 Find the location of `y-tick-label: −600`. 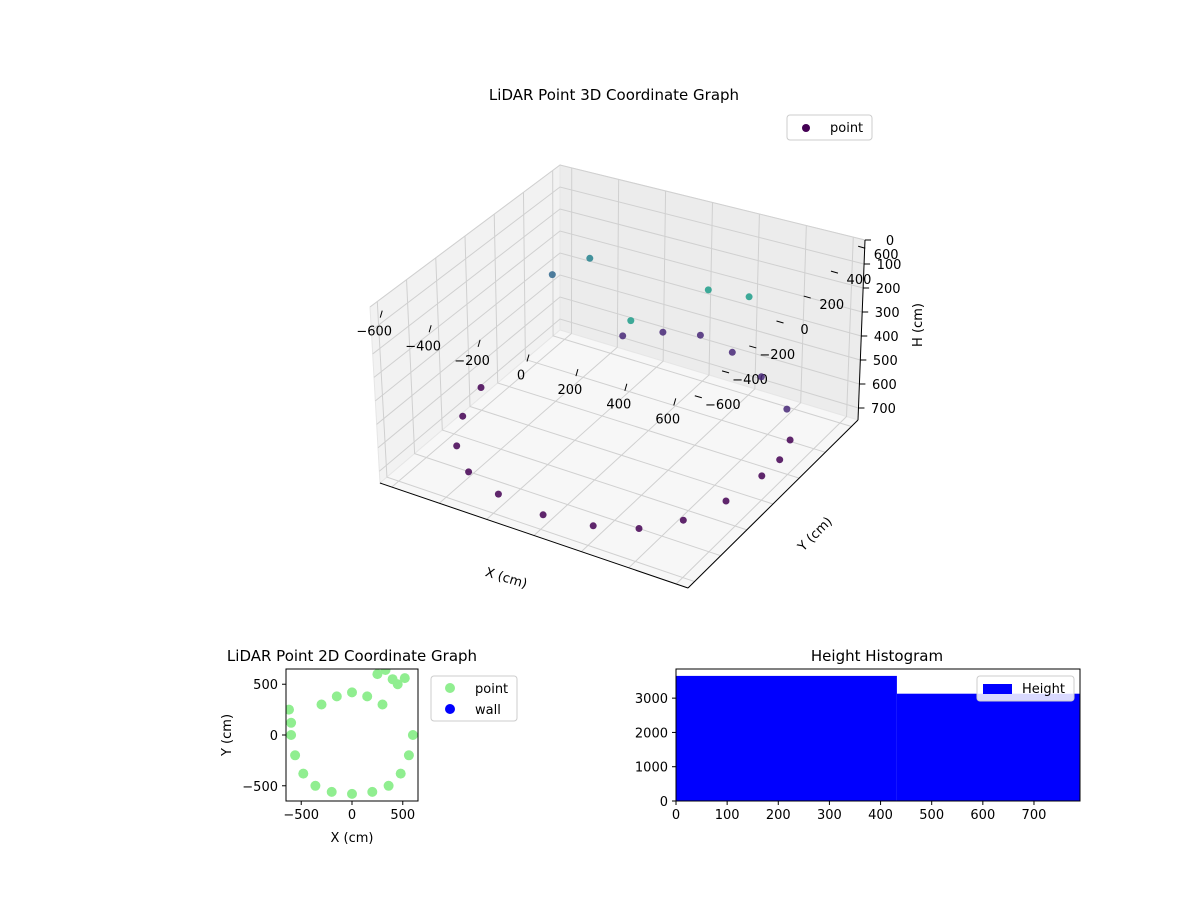

y-tick-label: −600 is located at coordinates (723, 405).